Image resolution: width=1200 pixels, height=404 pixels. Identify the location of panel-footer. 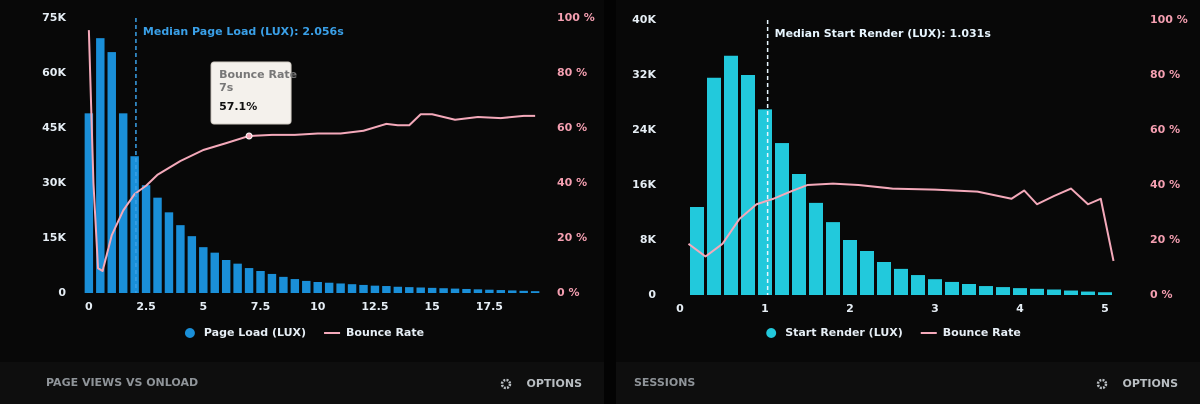
(908, 383).